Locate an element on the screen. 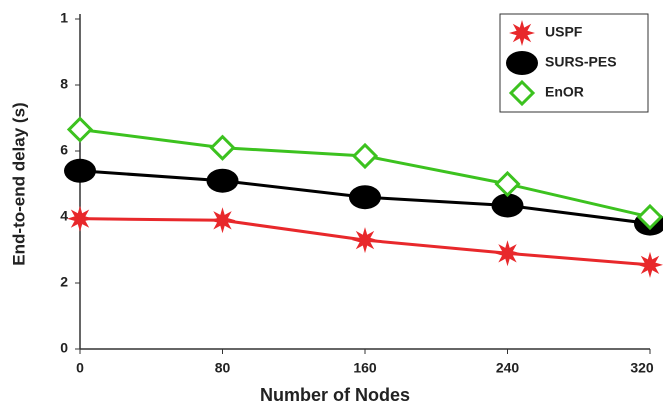 This screenshot has width=663, height=412. y-tick-label: 1 is located at coordinates (64, 18).